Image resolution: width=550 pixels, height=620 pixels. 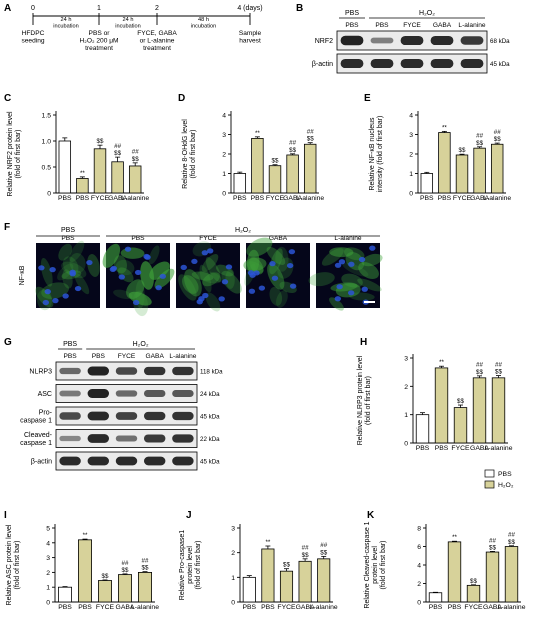 I want to click on text-line: I, so click(x=5, y=515).